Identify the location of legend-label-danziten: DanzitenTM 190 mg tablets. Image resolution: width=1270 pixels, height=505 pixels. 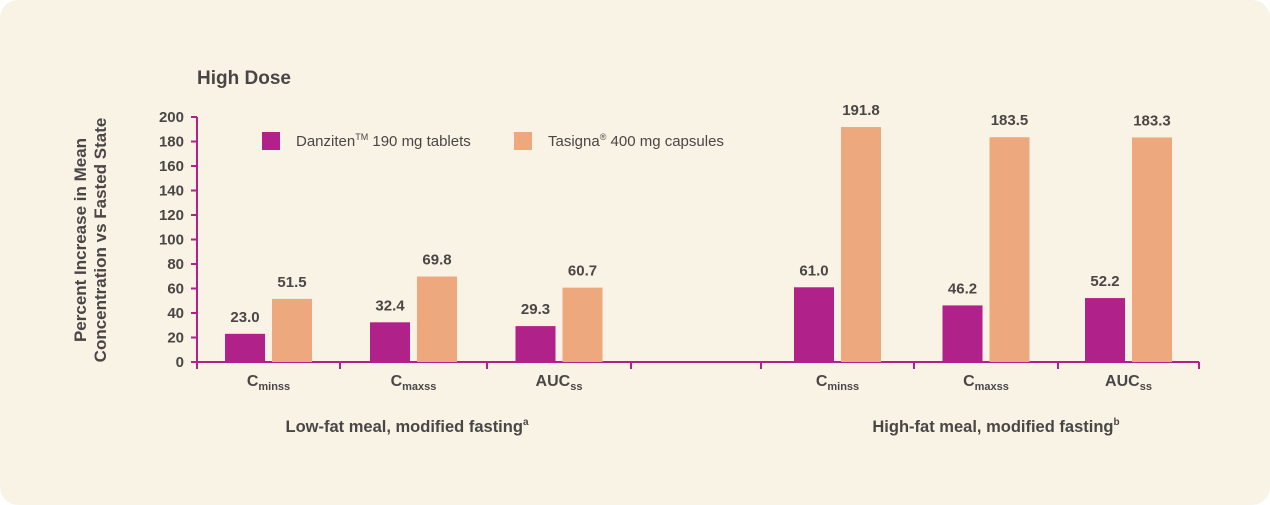
(383, 141).